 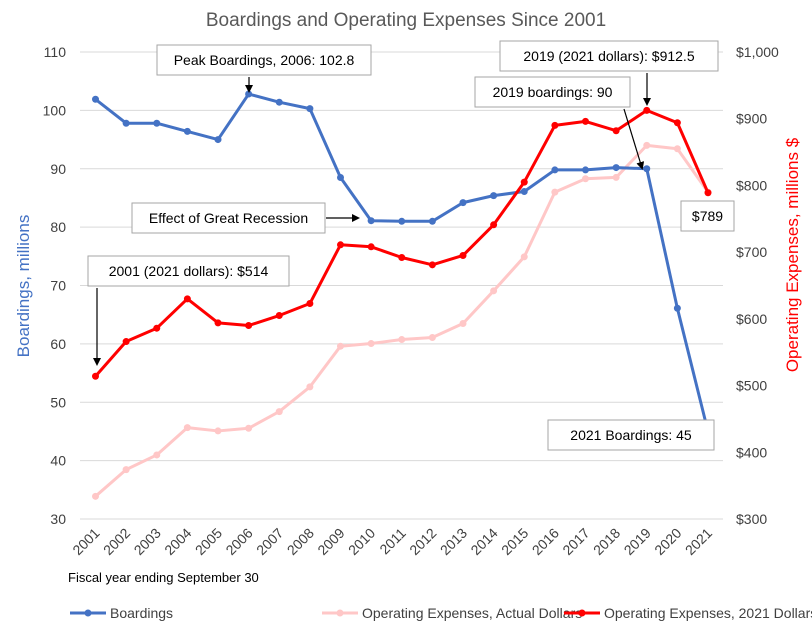 I want to click on right-tick-label: $400, so click(x=751, y=452).